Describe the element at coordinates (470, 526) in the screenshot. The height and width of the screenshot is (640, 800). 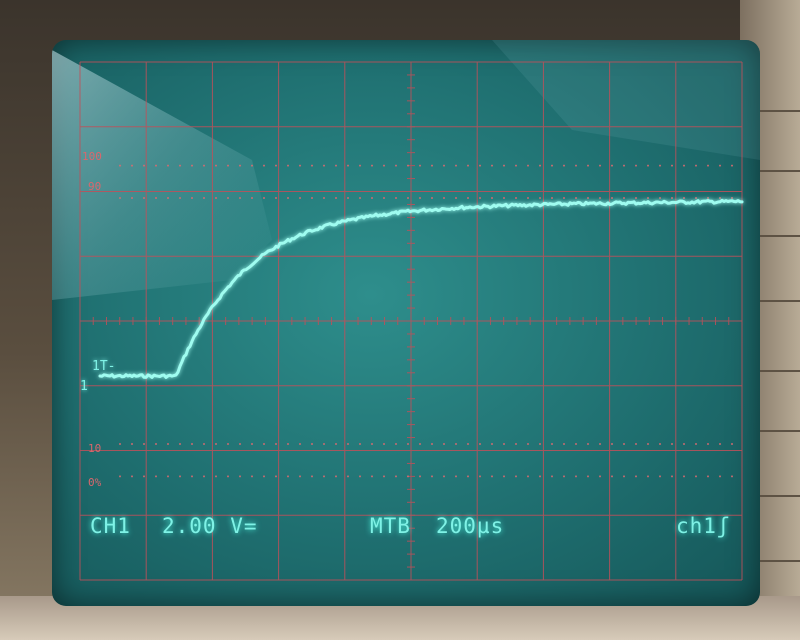
I see `time-per-div-readout: 200µs` at that location.